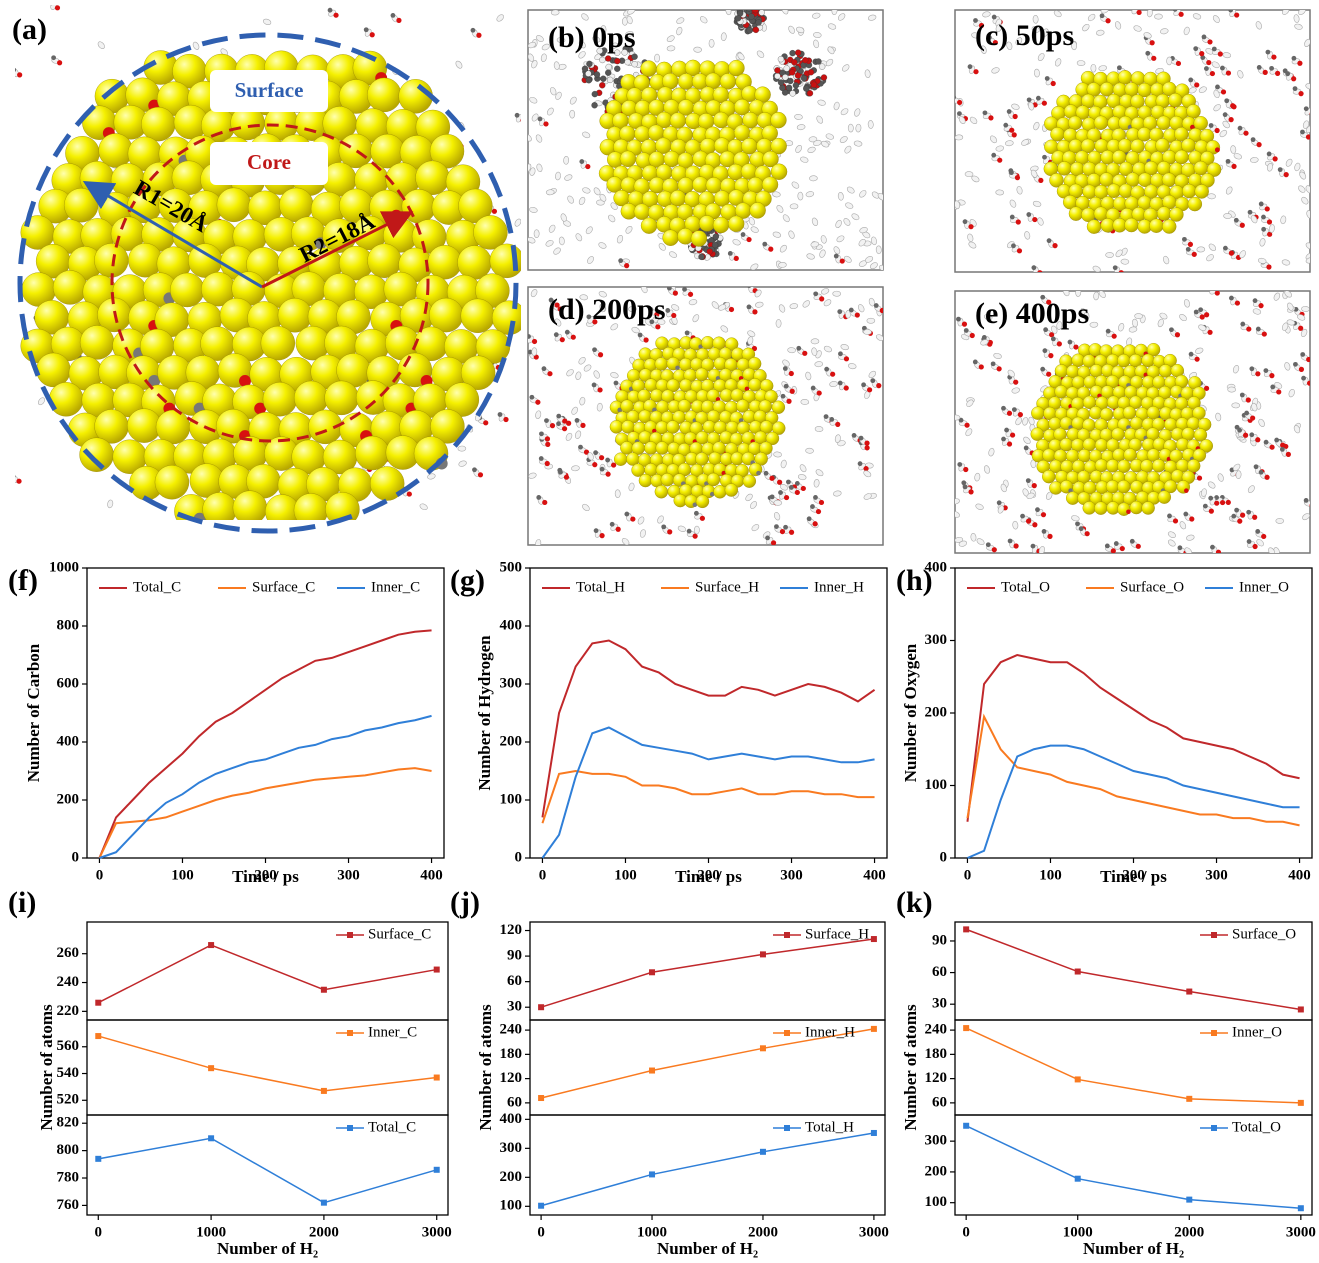  I want to click on series-line, so click(707, 1169).